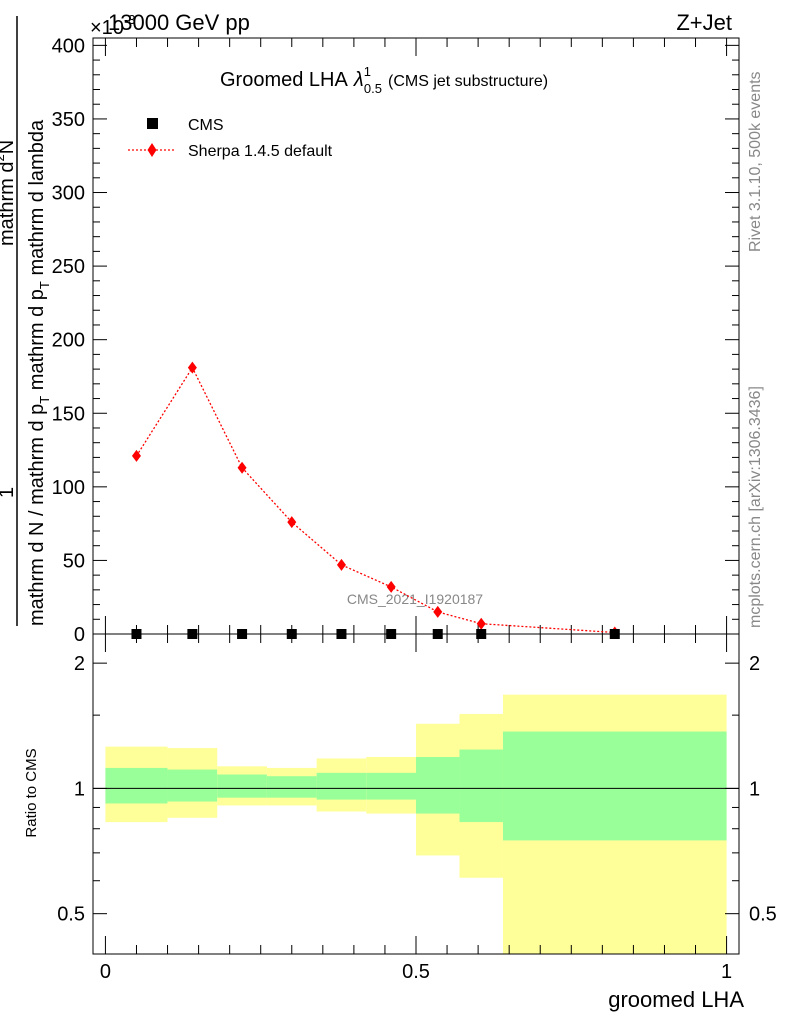 The width and height of the screenshot is (786, 1024). What do you see at coordinates (755, 161) in the screenshot?
I see `rivet-label: Rivet 3.1.10, 500k events` at bounding box center [755, 161].